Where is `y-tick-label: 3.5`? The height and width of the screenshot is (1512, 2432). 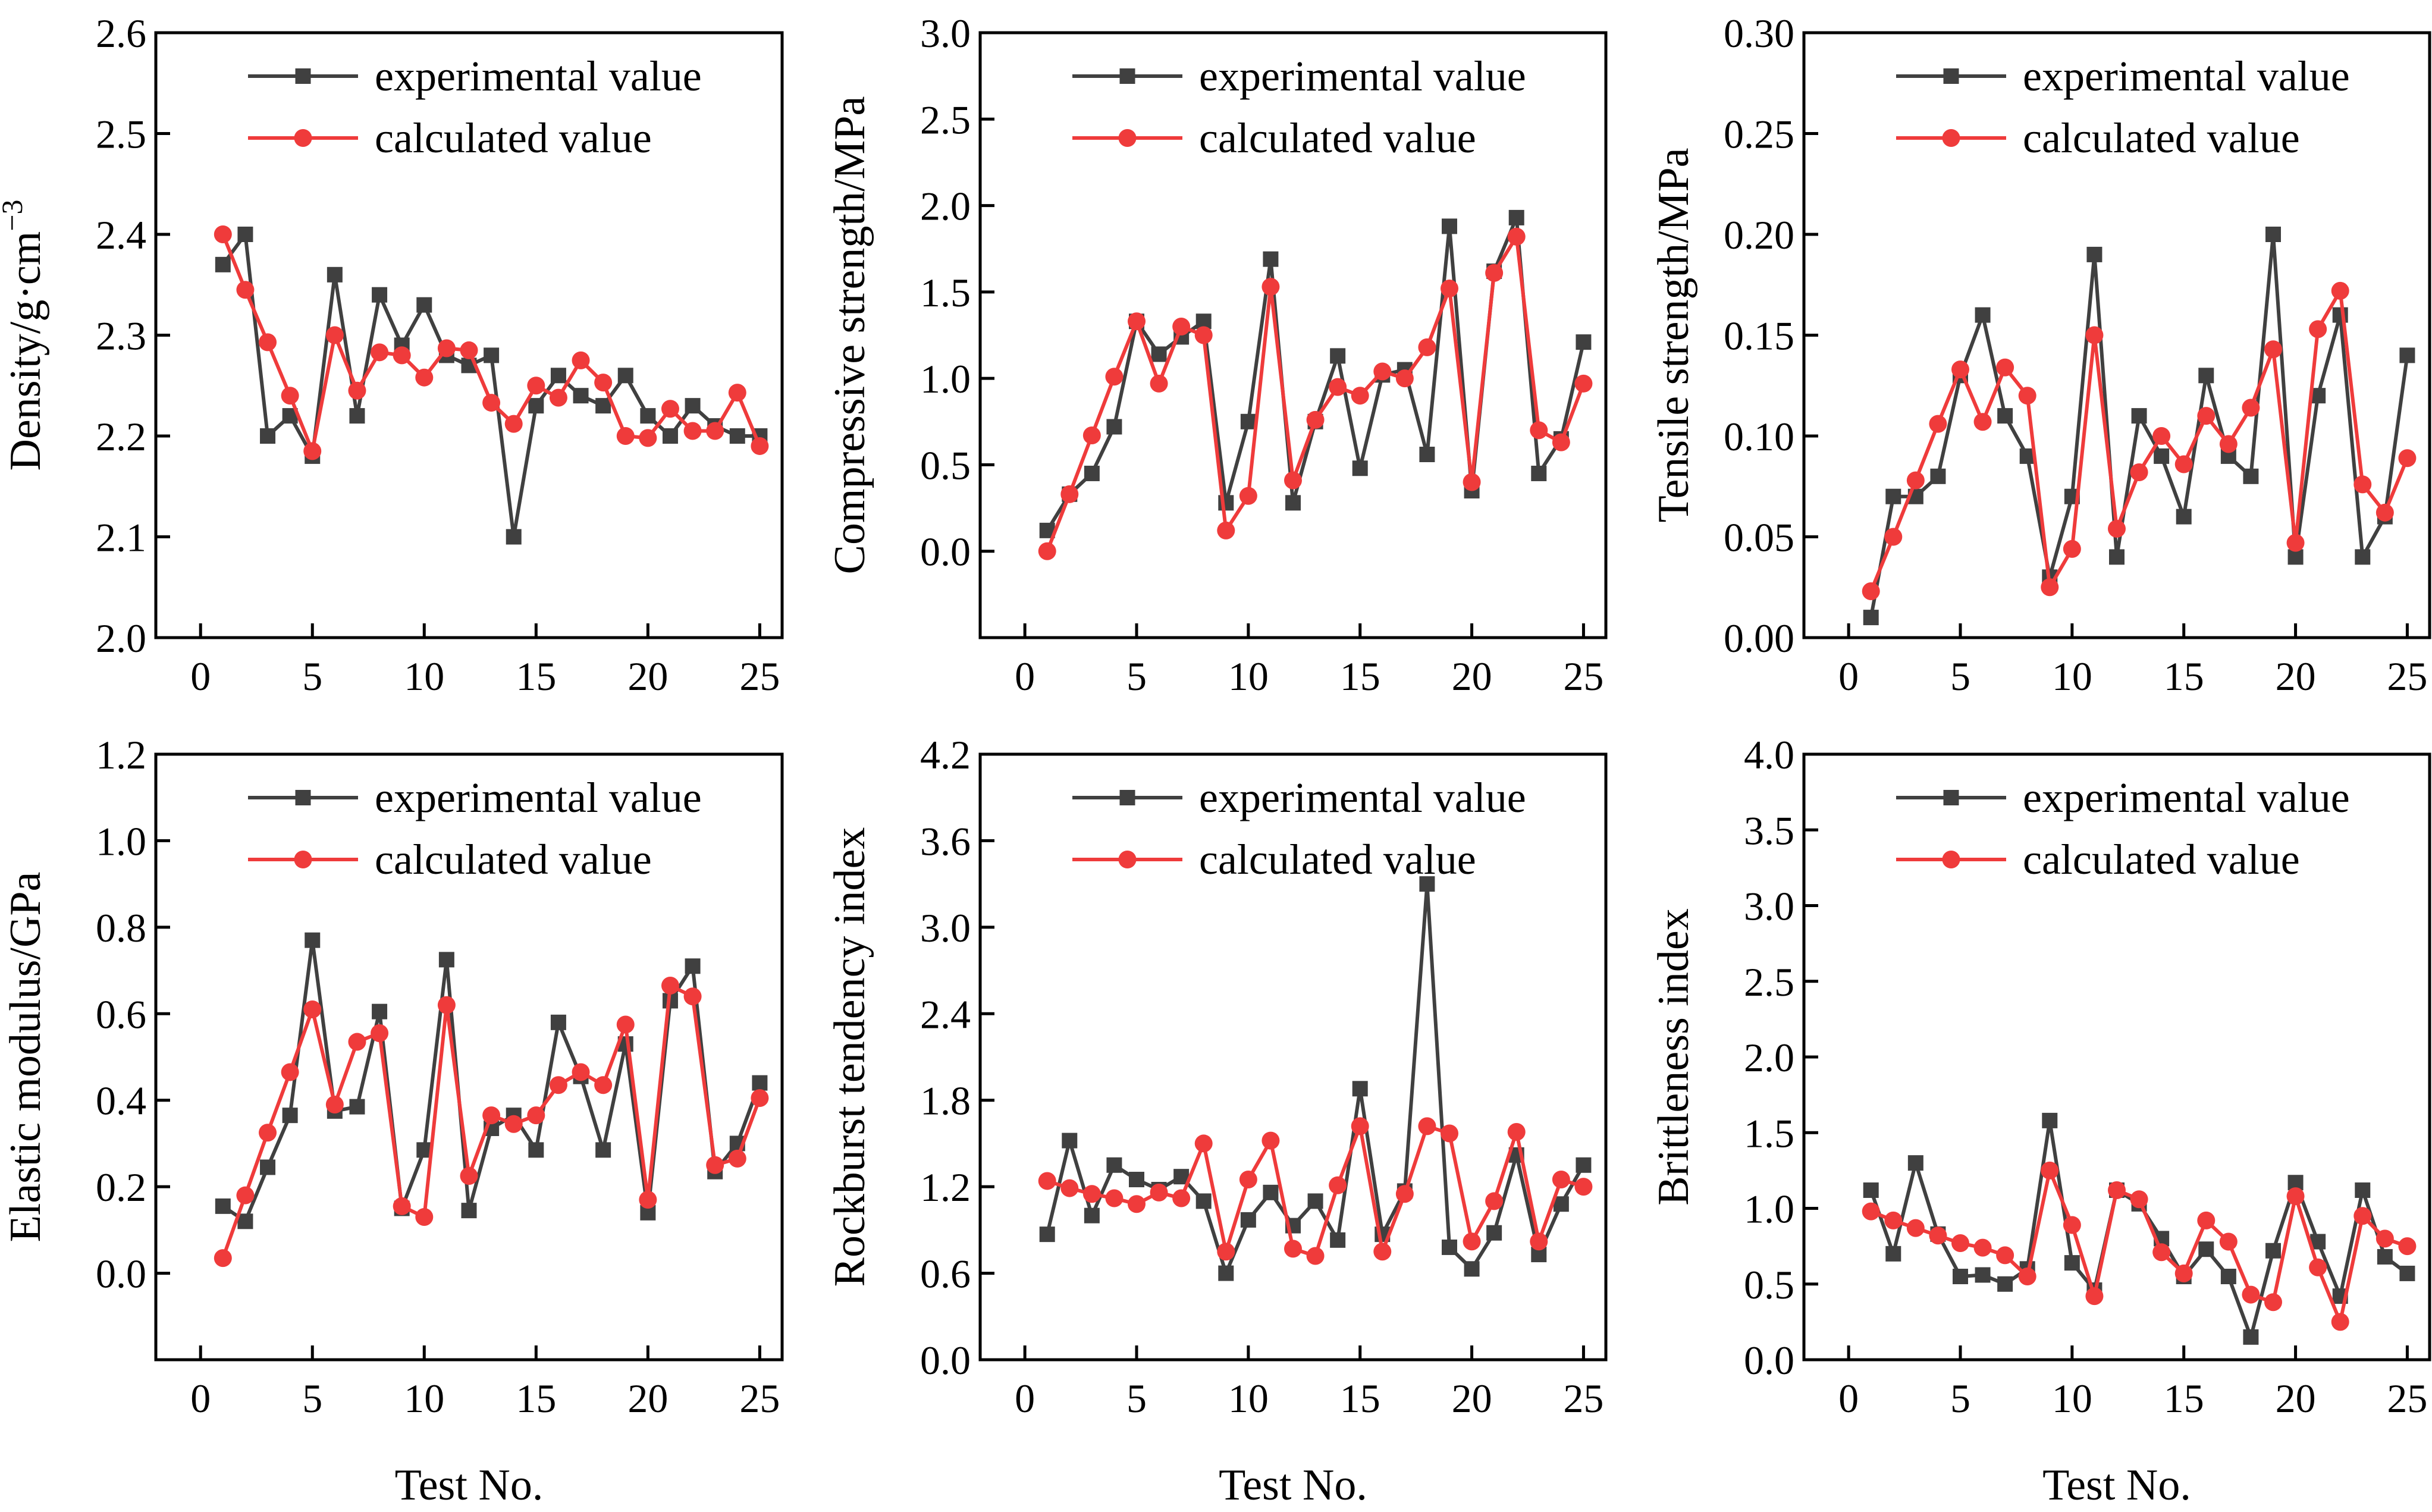
y-tick-label: 3.5 is located at coordinates (1769, 830).